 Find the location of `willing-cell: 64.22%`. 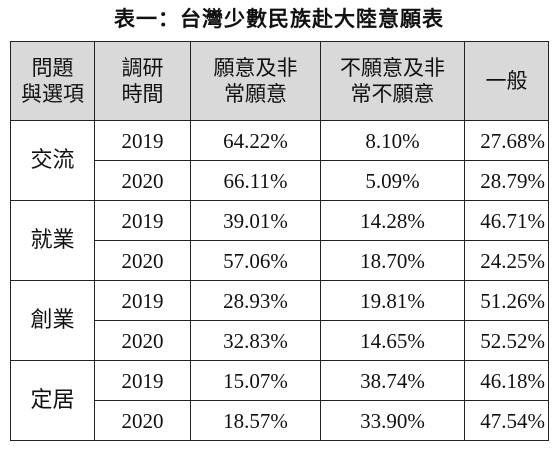

willing-cell: 64.22% is located at coordinates (255, 140).